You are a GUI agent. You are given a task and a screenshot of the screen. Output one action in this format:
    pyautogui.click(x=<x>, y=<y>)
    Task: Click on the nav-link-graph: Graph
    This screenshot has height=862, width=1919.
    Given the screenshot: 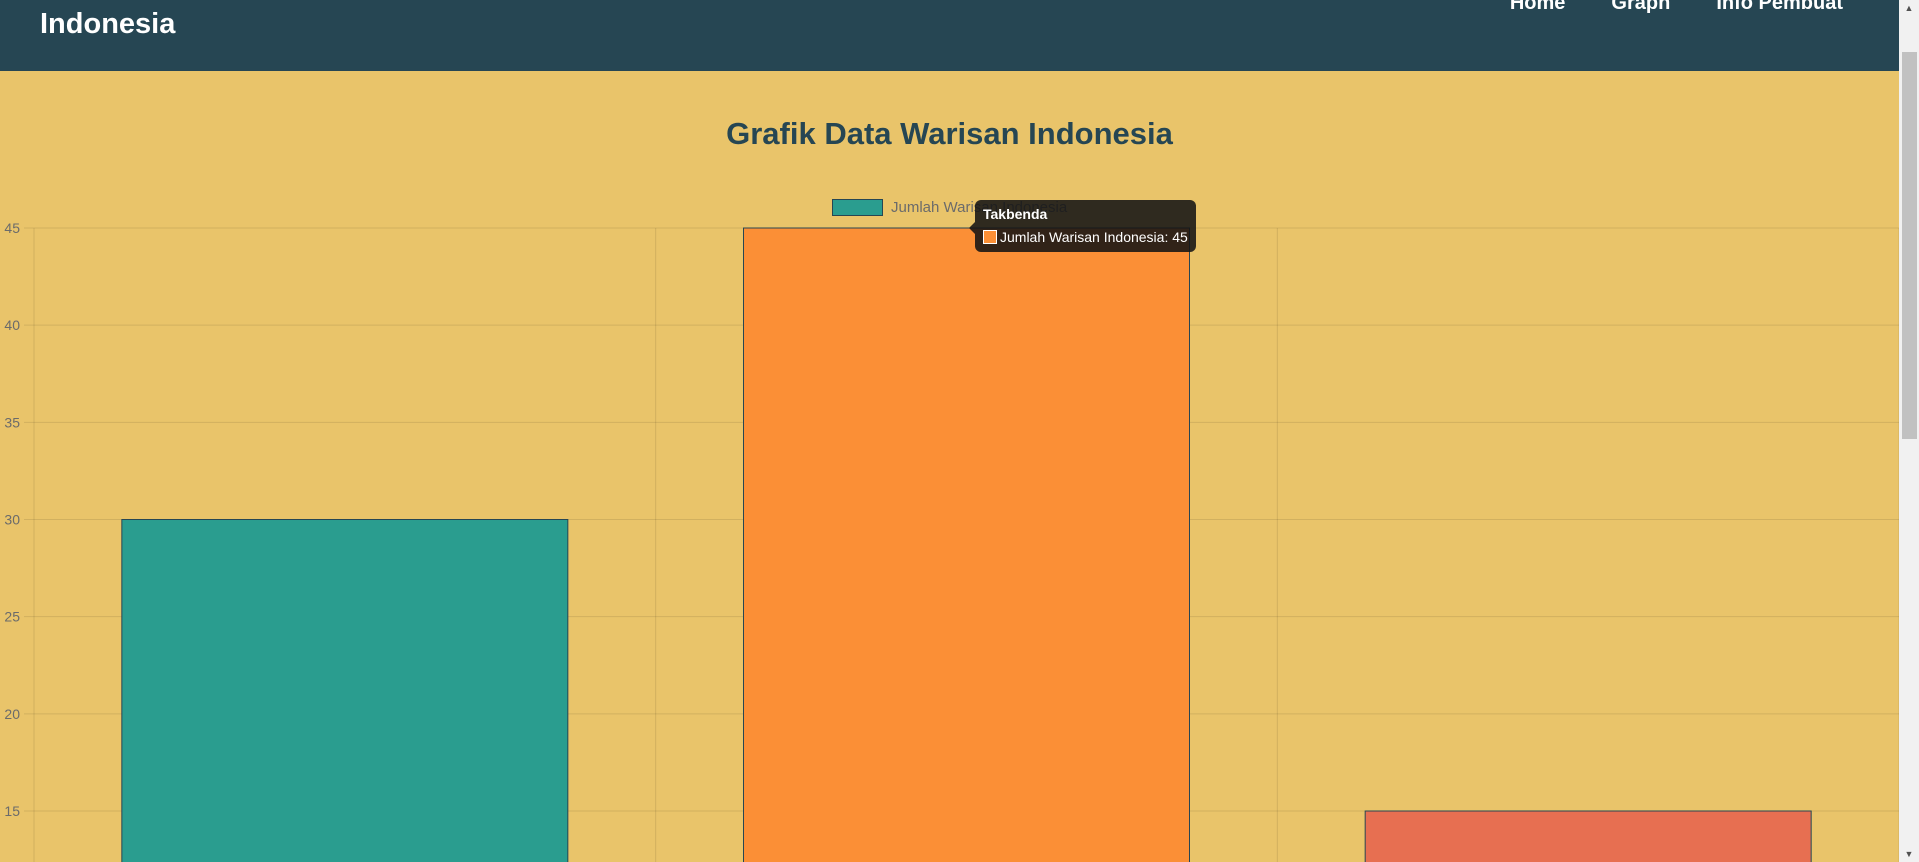 What is the action you would take?
    pyautogui.click(x=1641, y=7)
    